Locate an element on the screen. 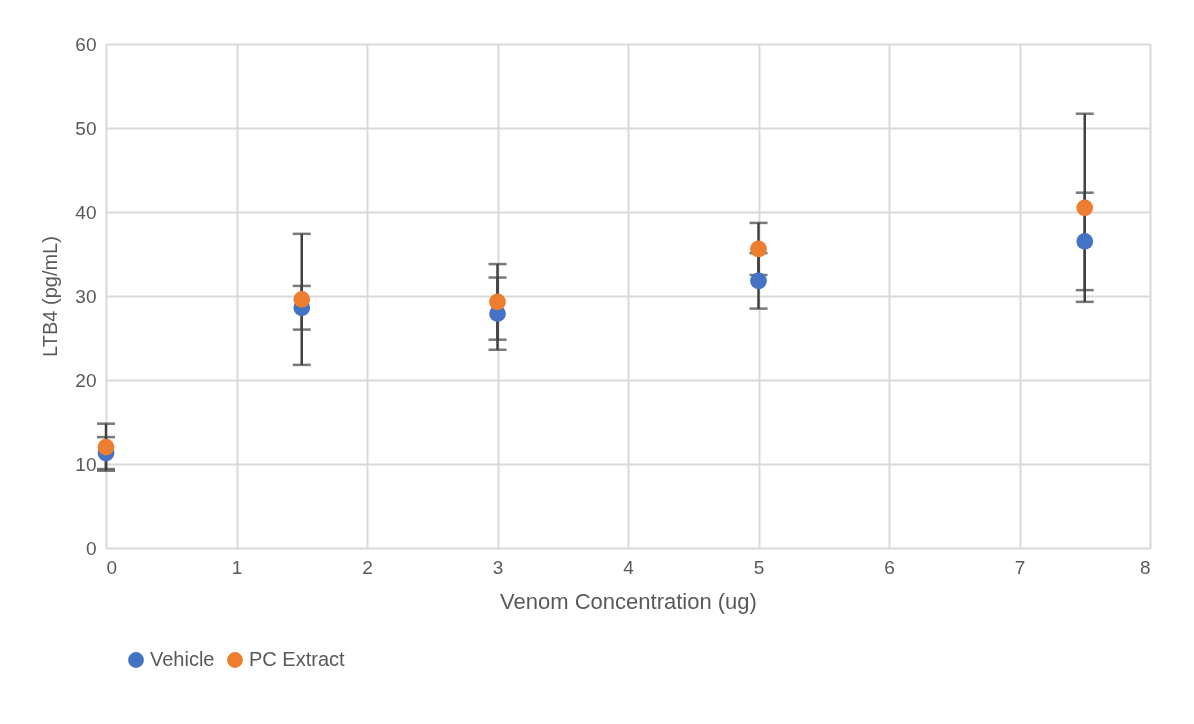 Image resolution: width=1194 pixels, height=724 pixels. y-axis-title: LTB4 (pg/mL) is located at coordinates (50, 296).